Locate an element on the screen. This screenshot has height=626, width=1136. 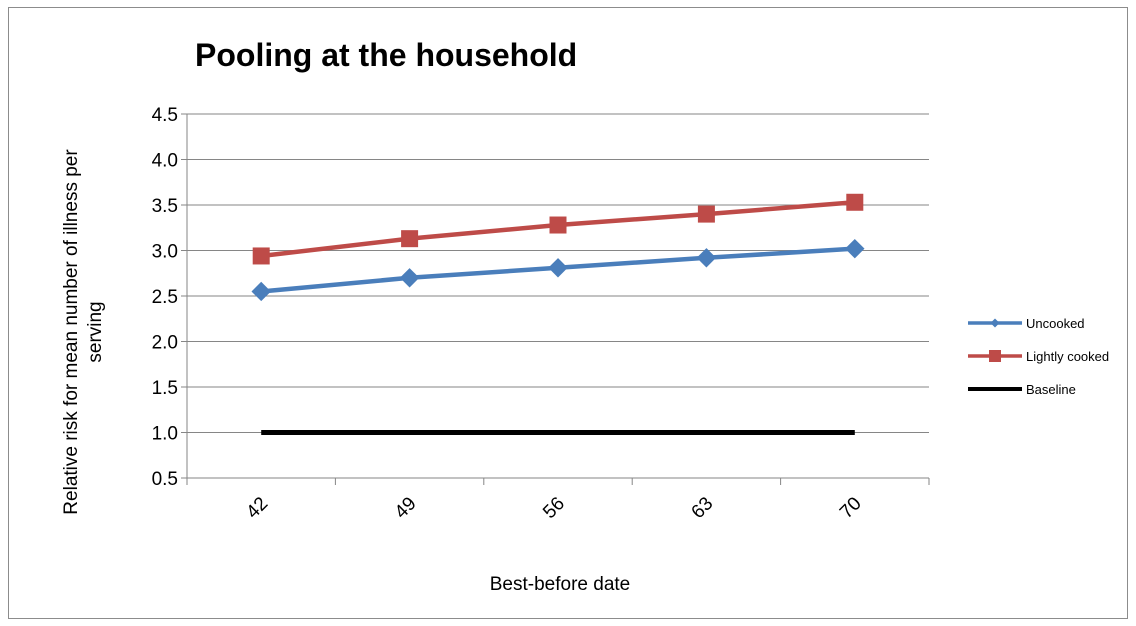
y-tick-label: 1.0 is located at coordinates (165, 434).